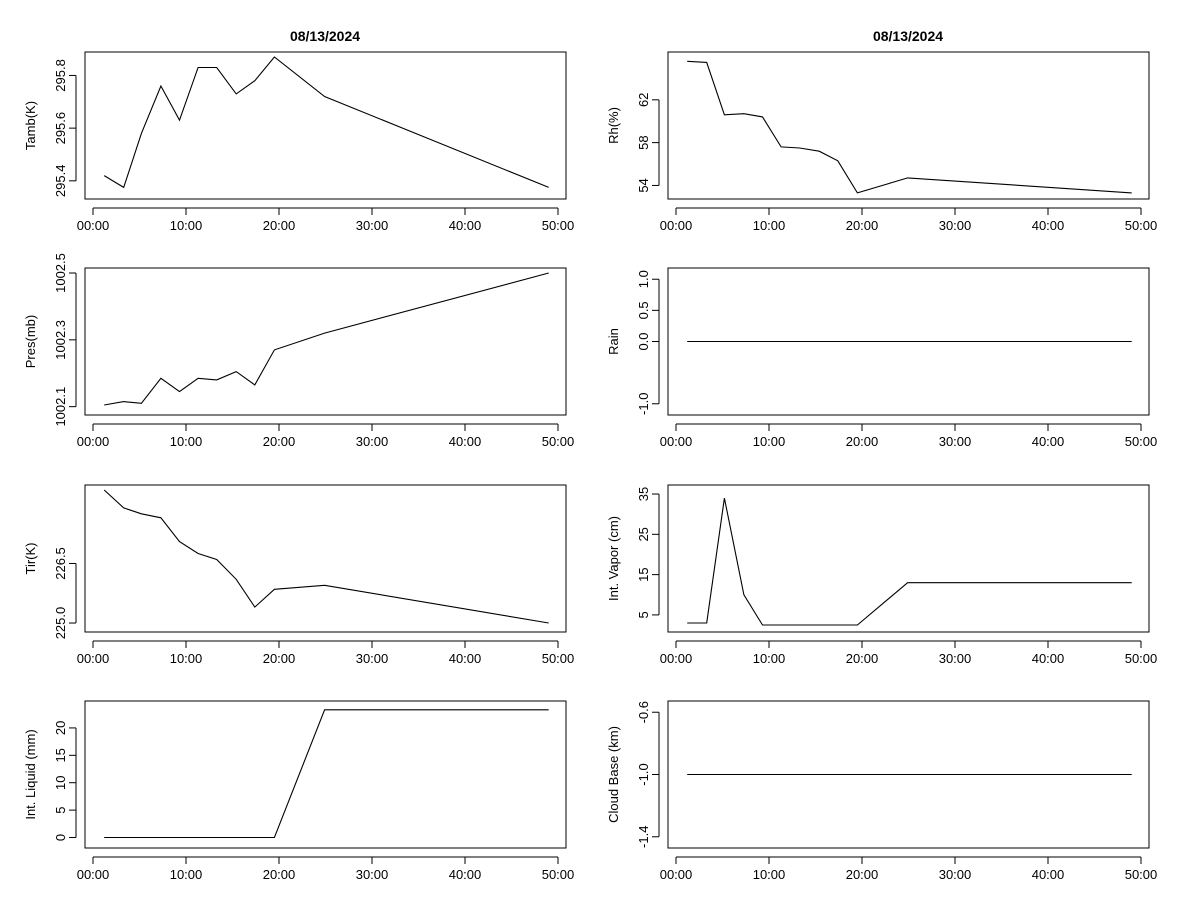 Image resolution: width=1200 pixels, height=900 pixels. What do you see at coordinates (60, 837) in the screenshot?
I see `liquid-y-tick-label: 0` at bounding box center [60, 837].